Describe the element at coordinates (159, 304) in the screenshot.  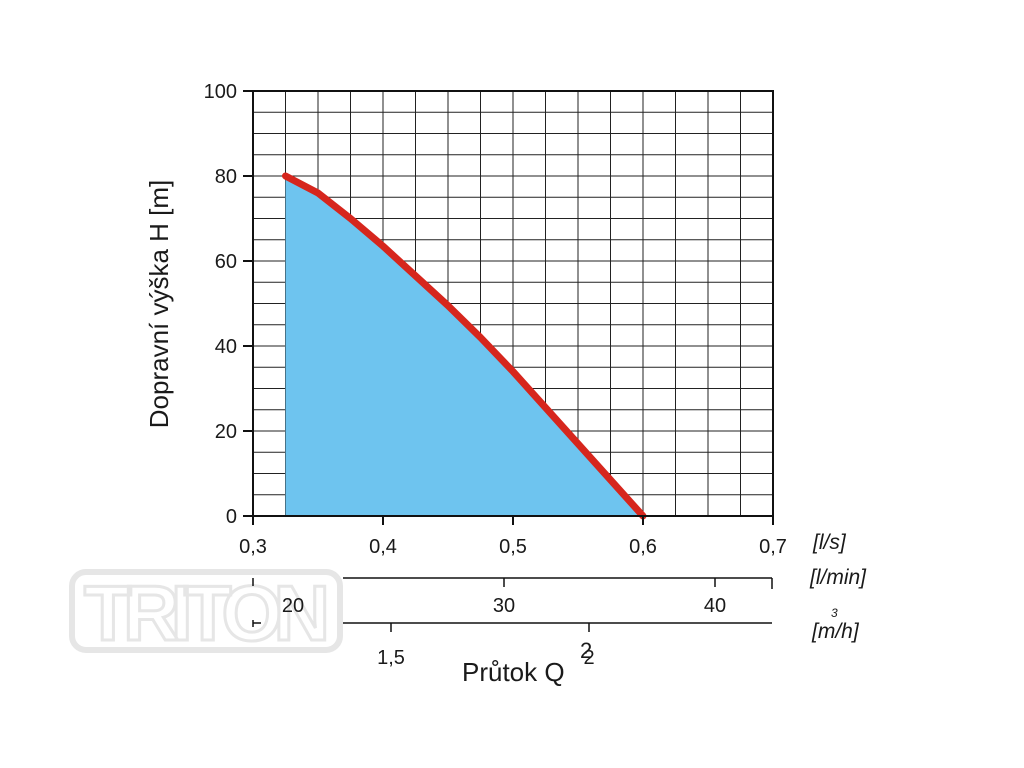
I see `y-axis-title: Dopravní výška H [m]` at that location.